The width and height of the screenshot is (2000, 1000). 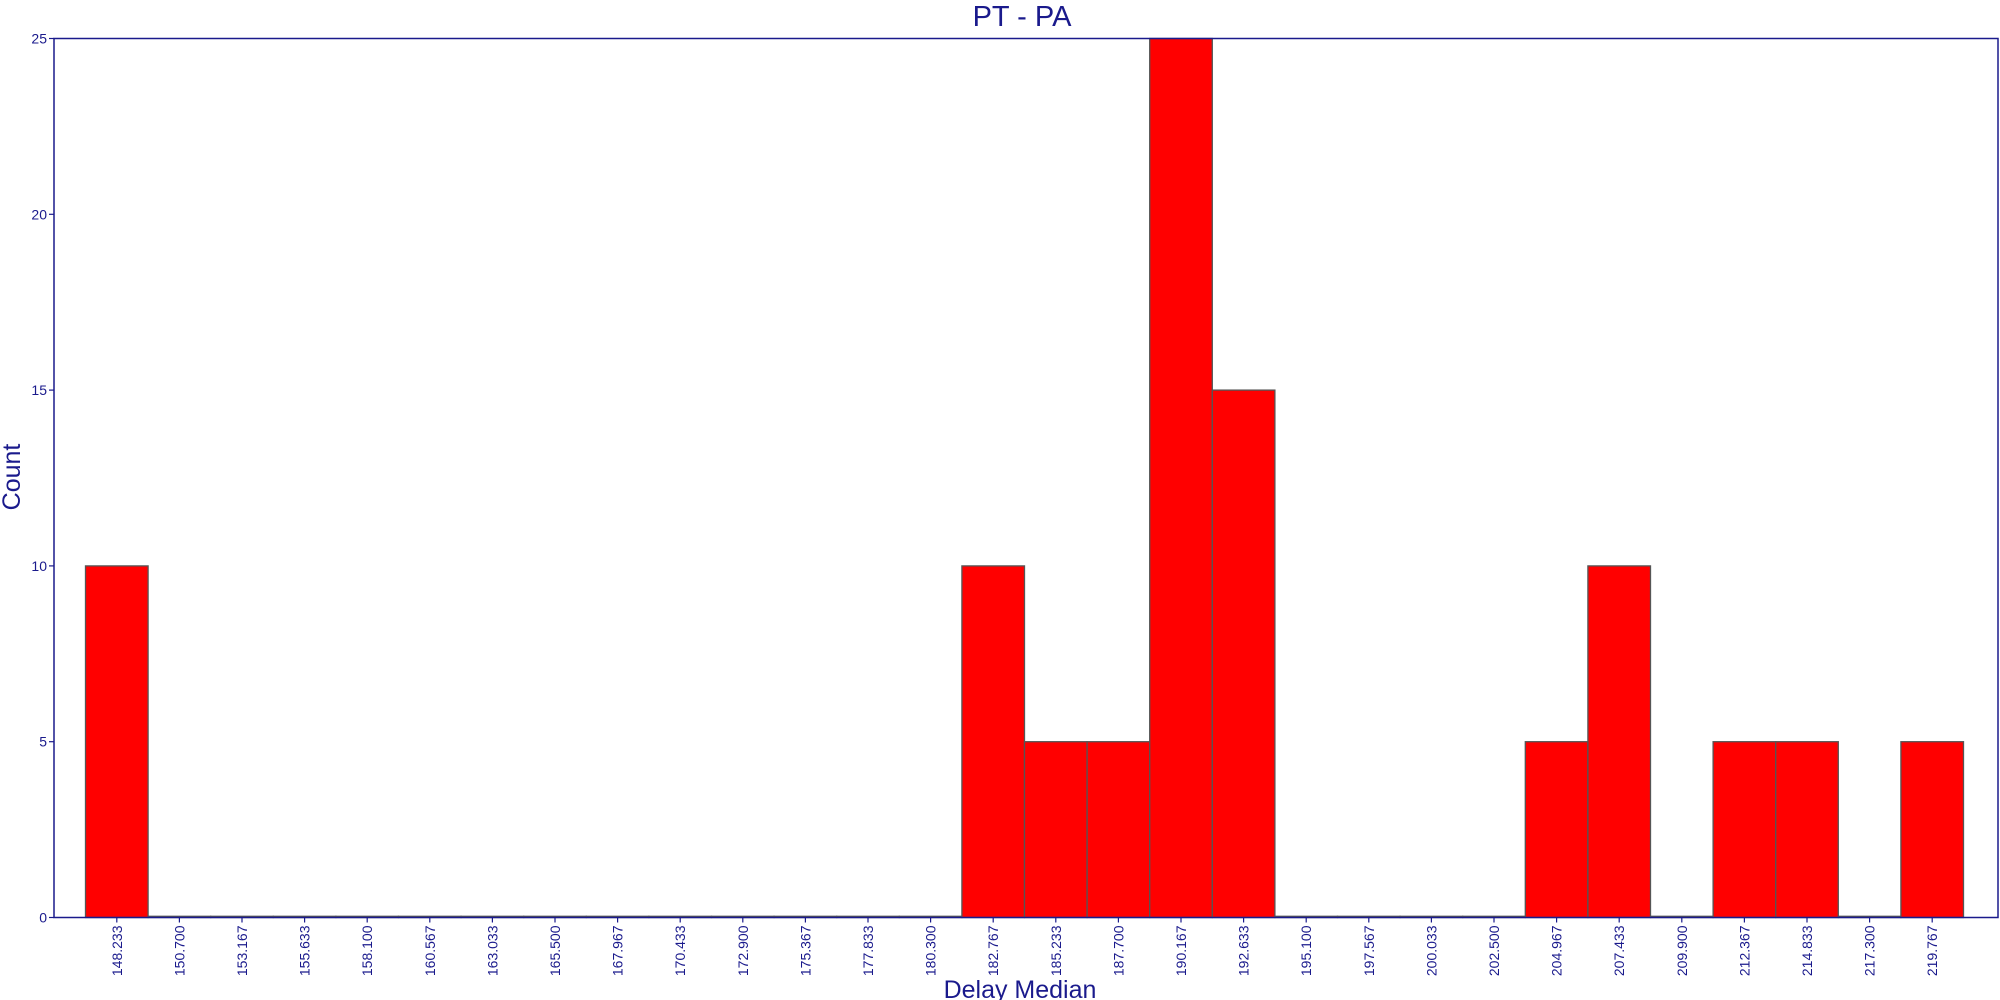 I want to click on x-tick-label: 155.633, so click(x=305, y=950).